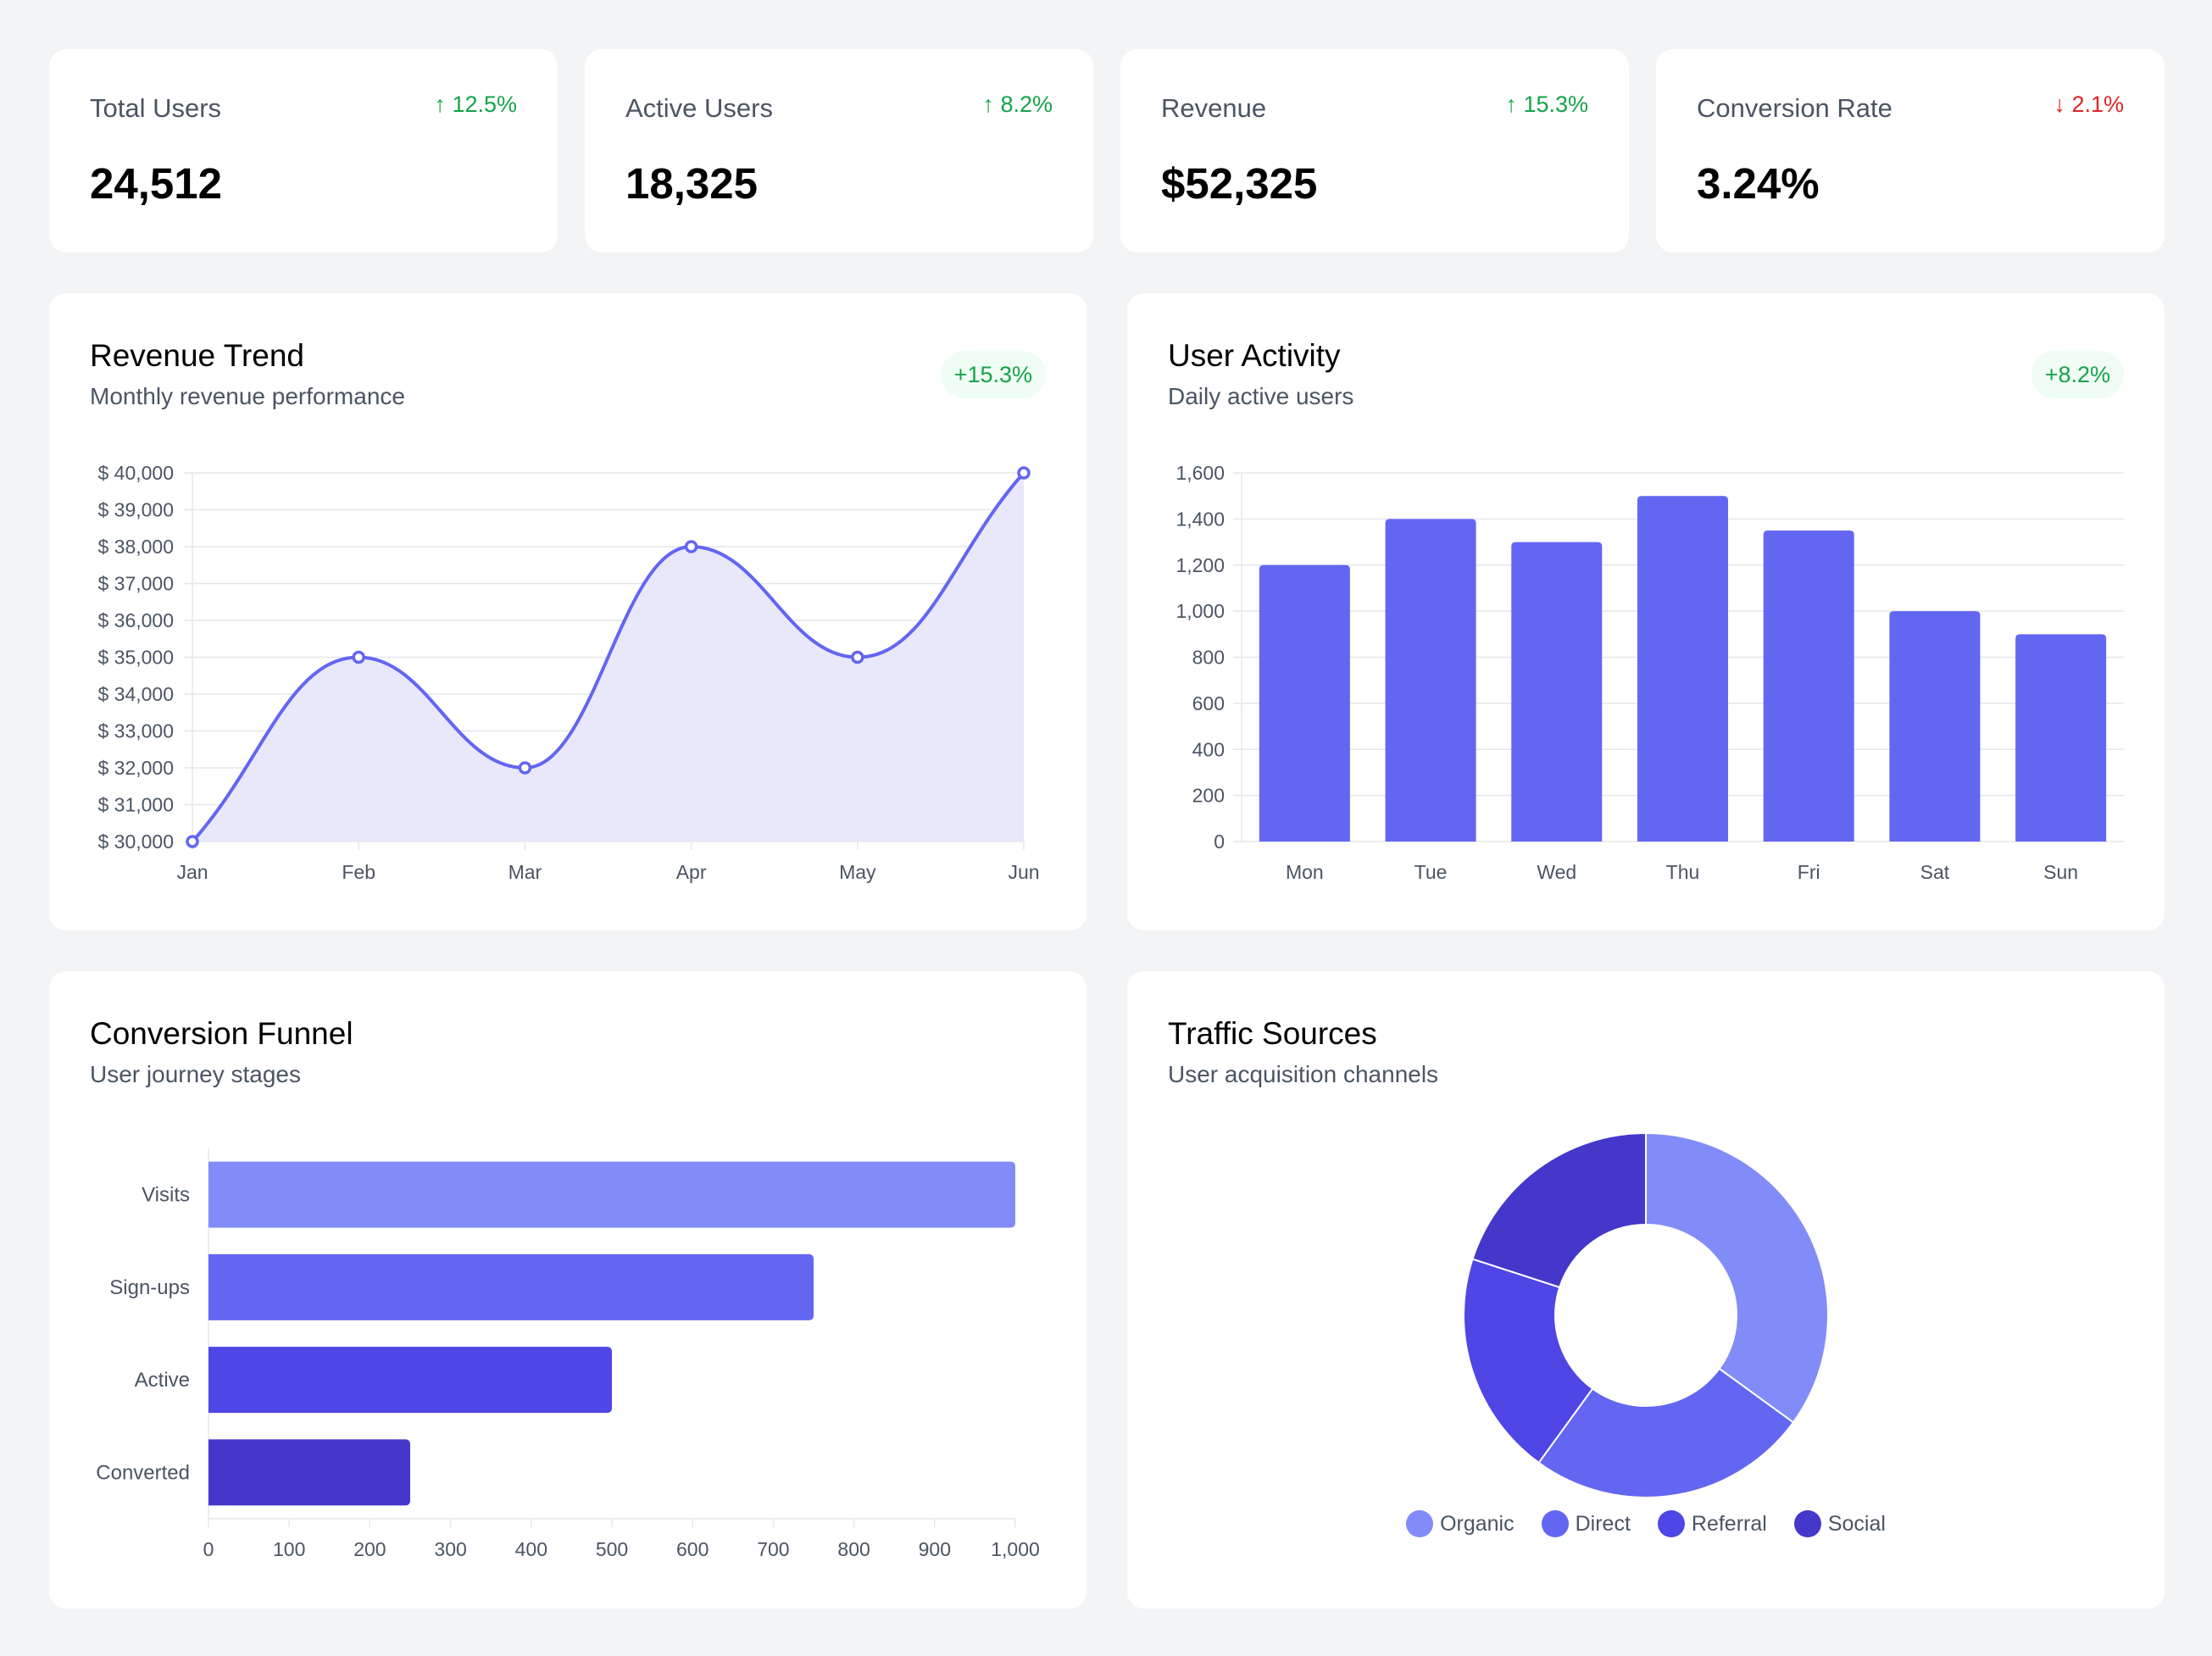 This screenshot has width=2212, height=1656. I want to click on x-tick-label: Feb, so click(358, 872).